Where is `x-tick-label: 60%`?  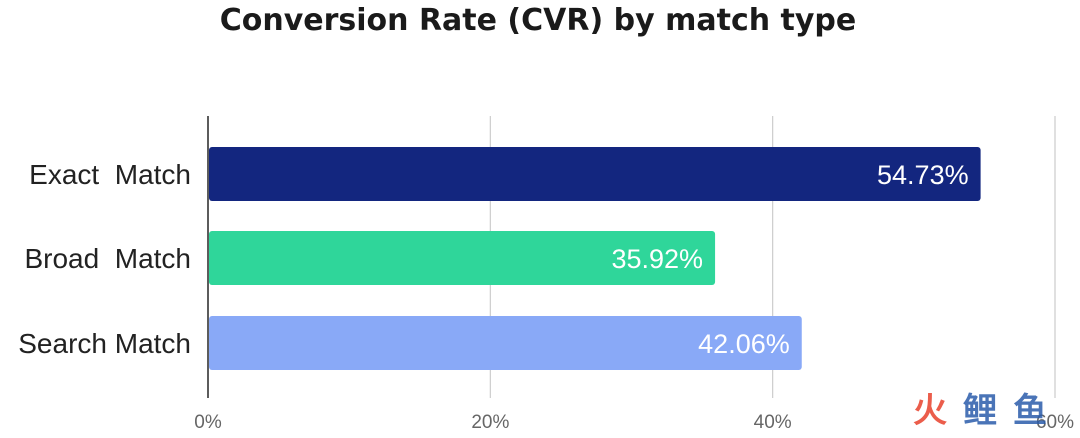 x-tick-label: 60% is located at coordinates (1055, 422).